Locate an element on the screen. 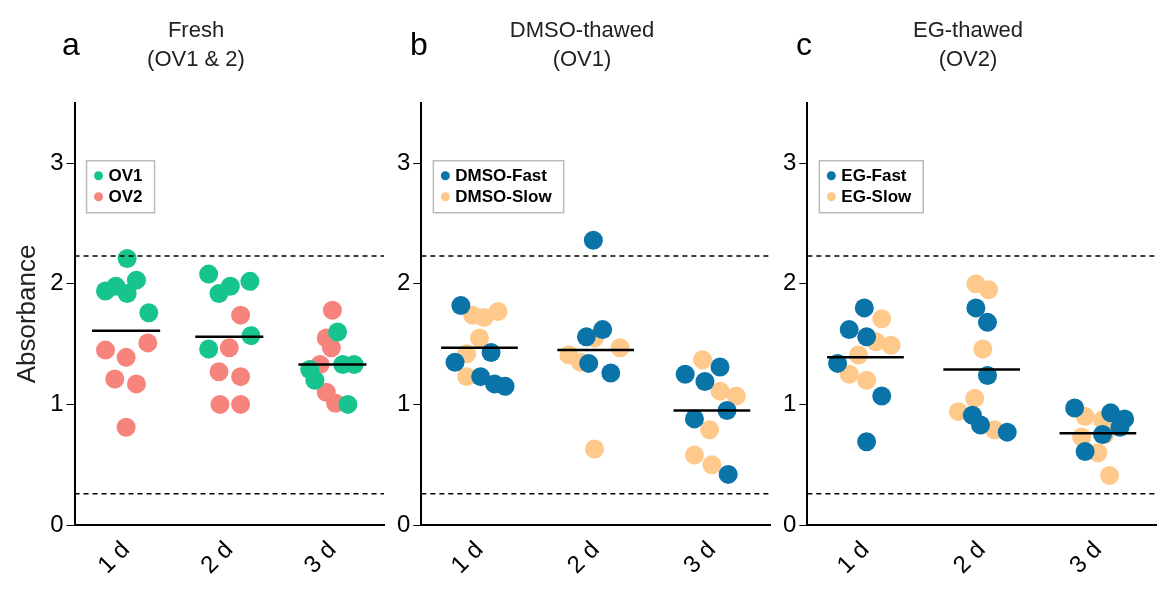 This screenshot has width=1176, height=591. chart-subtitle: (OV2) is located at coordinates (968, 58).